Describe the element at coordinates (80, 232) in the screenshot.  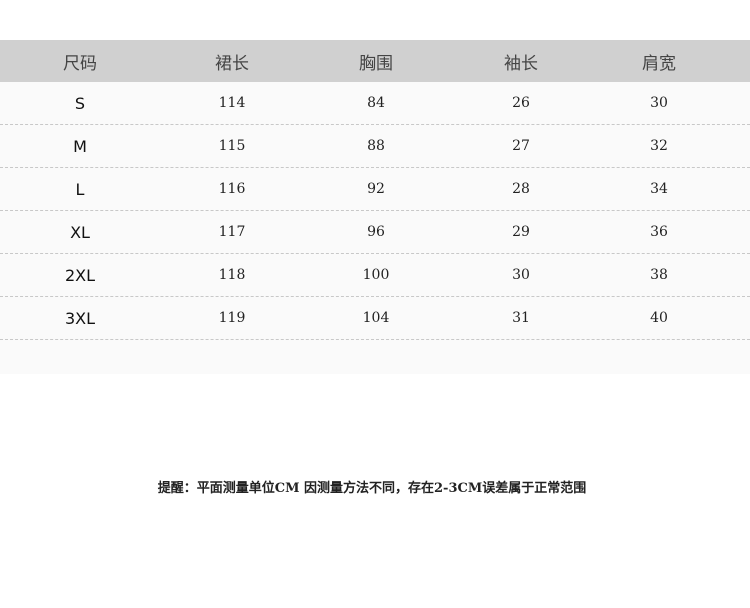
I see `size-cell: XL` at that location.